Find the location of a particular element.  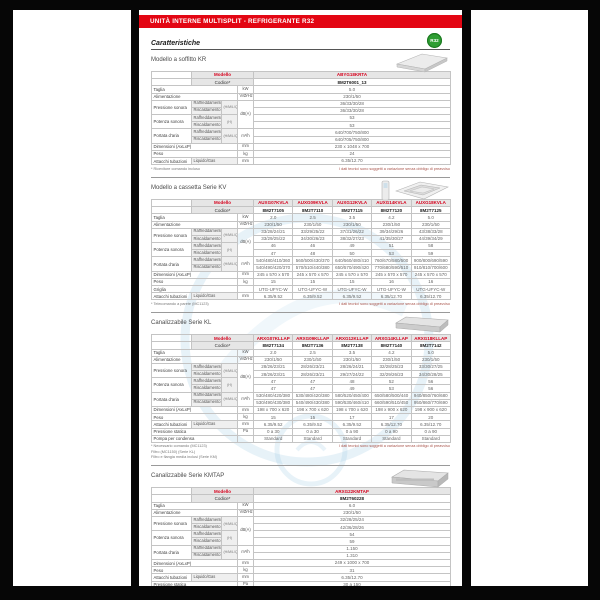

value-cell: 16 is located at coordinates (391, 282).